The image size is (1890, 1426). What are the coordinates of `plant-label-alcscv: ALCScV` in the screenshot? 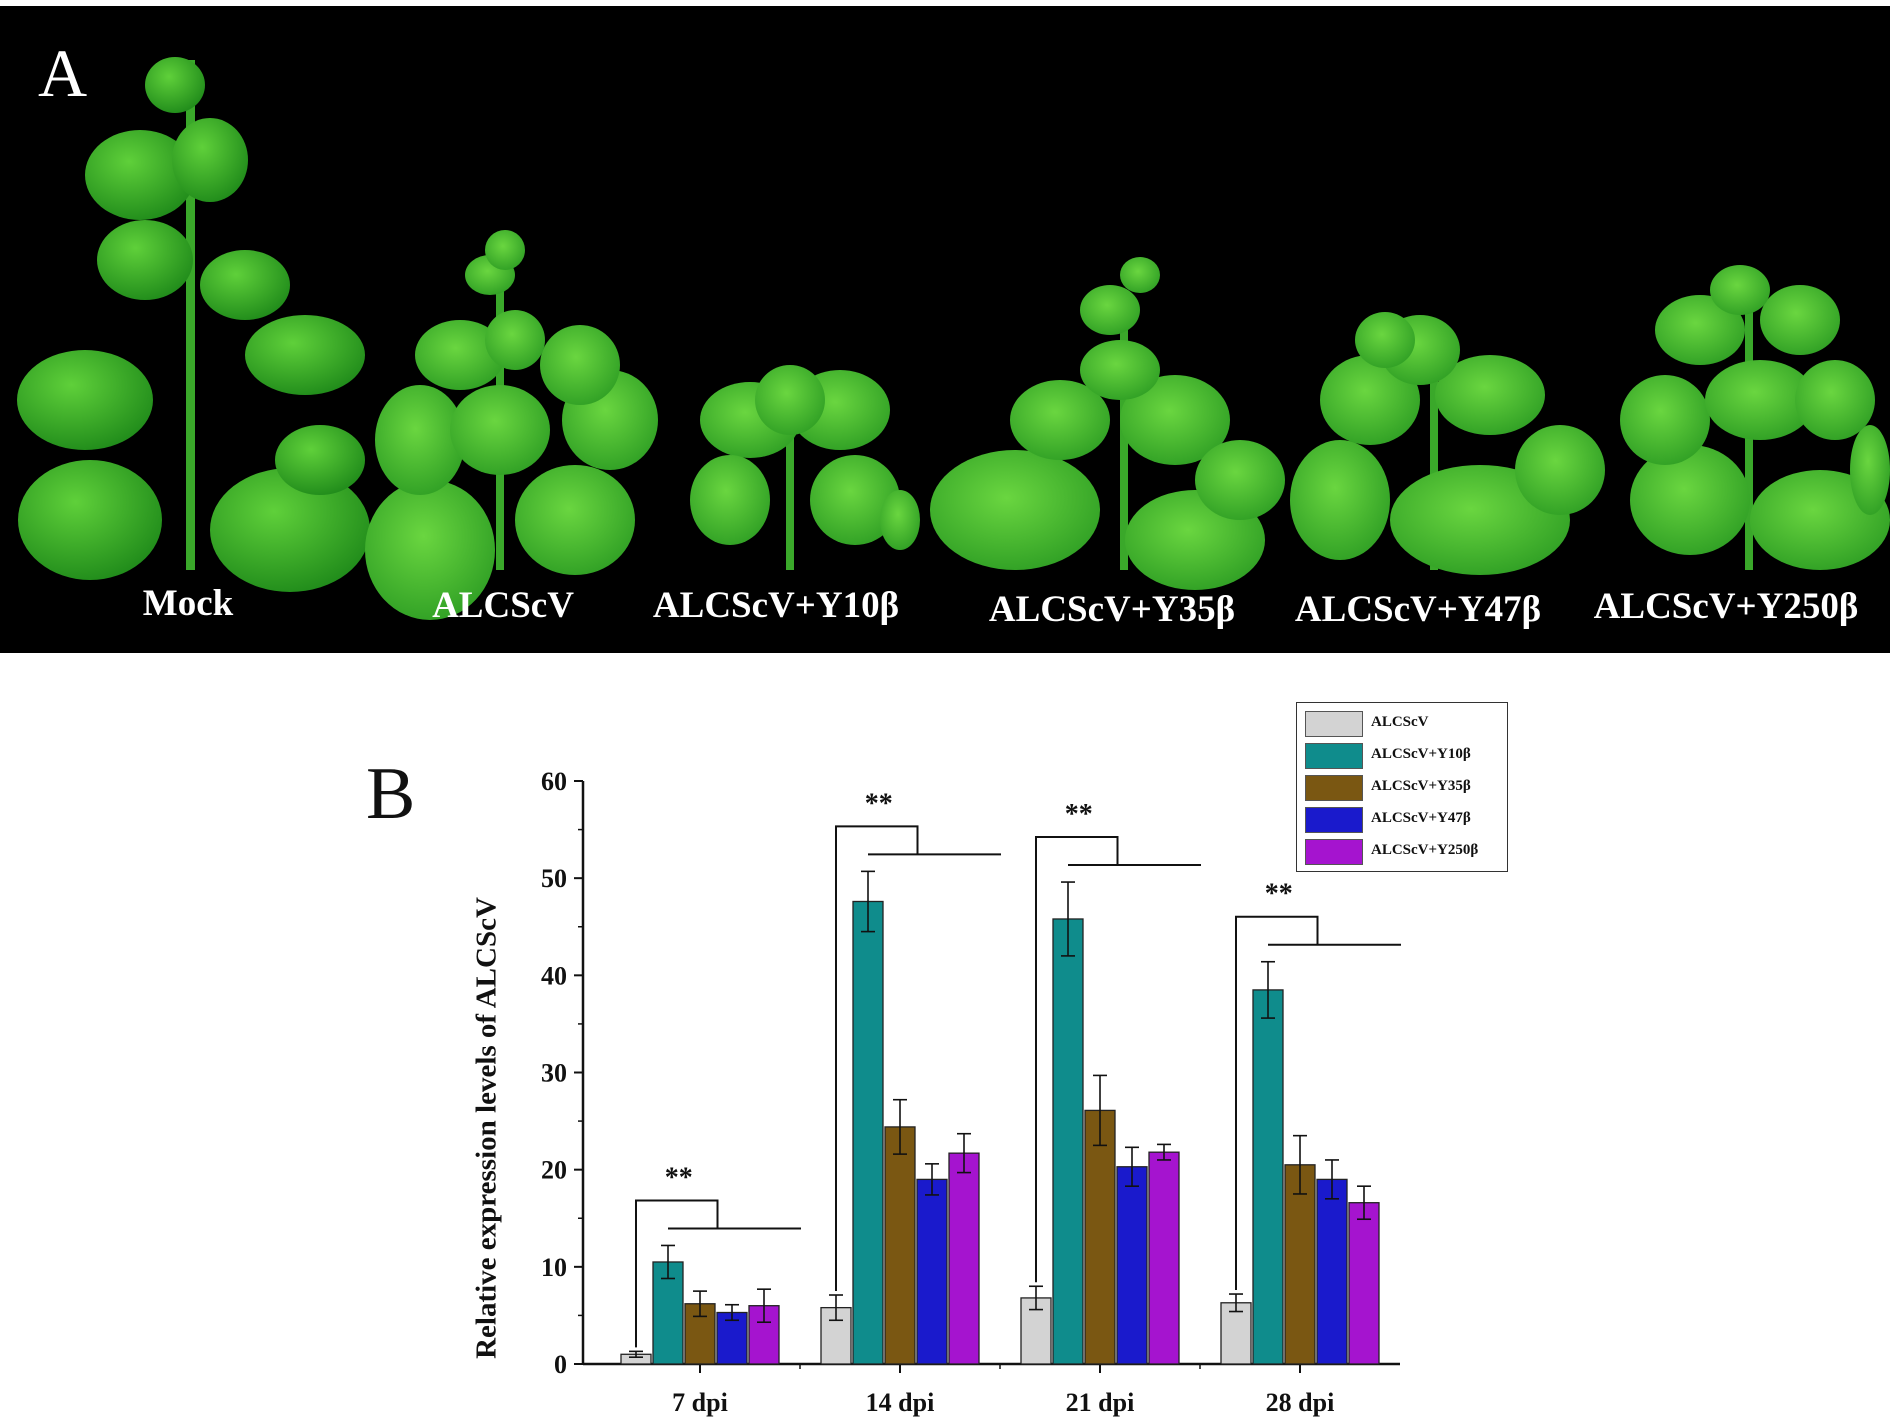 It's located at (503, 605).